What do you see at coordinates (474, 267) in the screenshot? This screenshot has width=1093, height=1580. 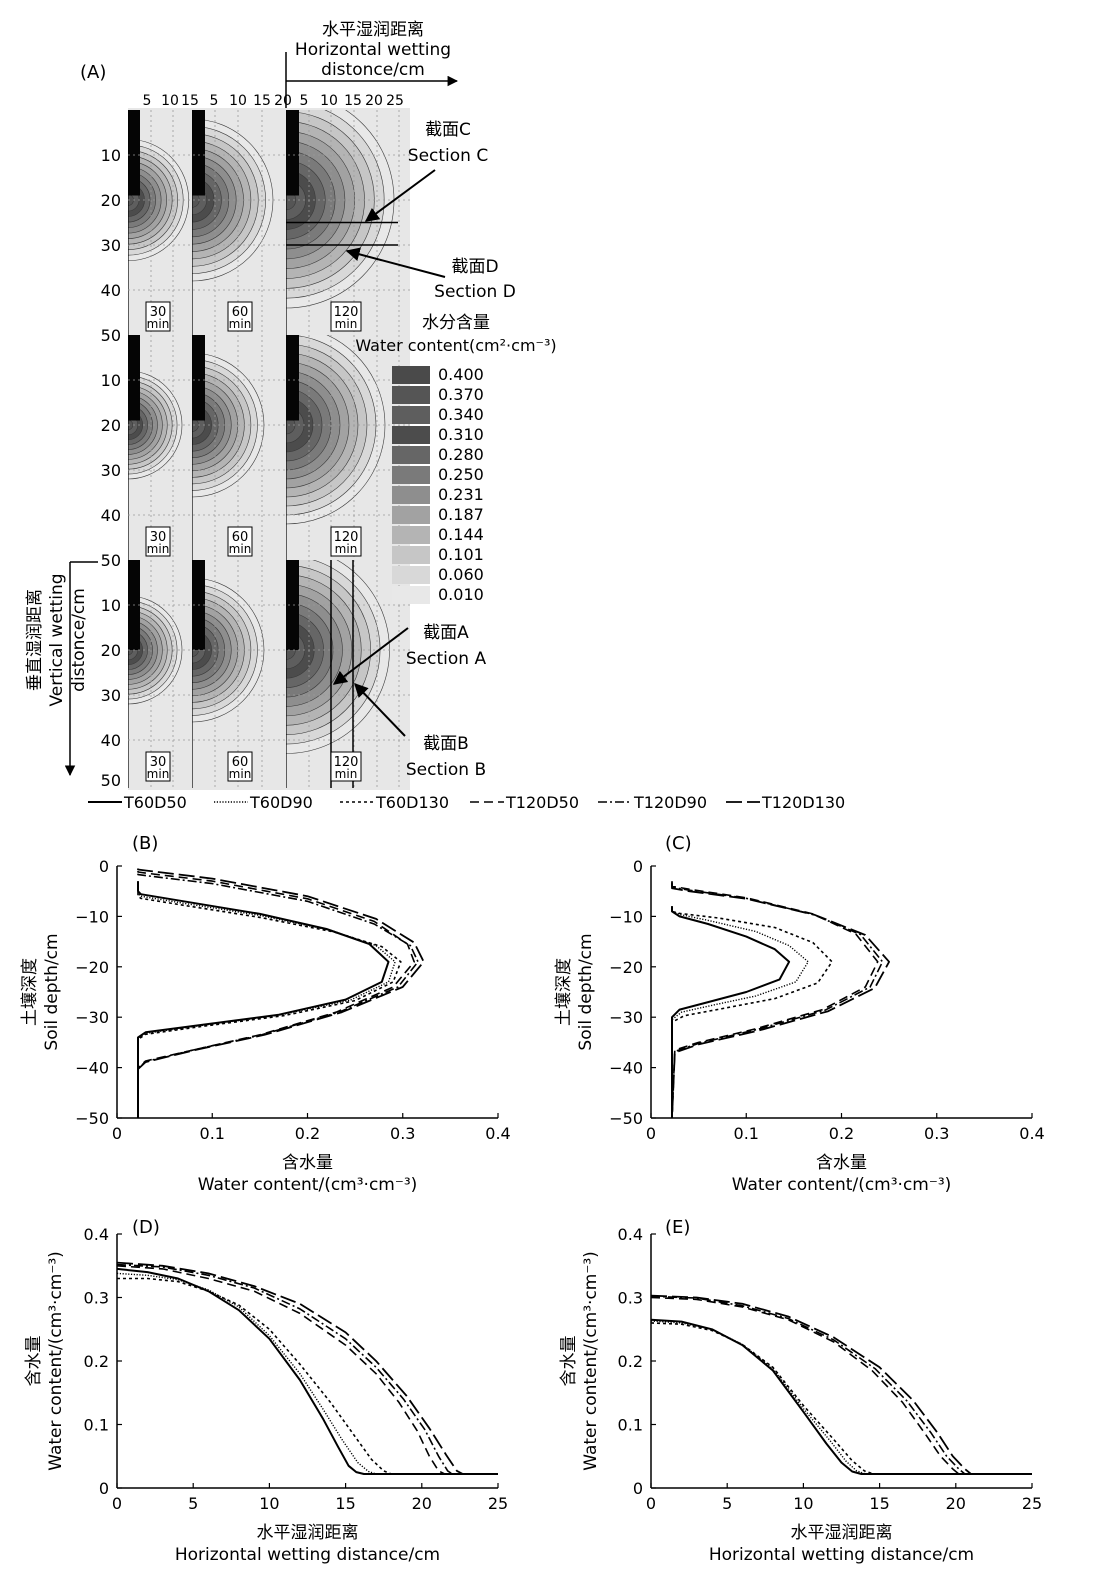 I see `section-d-label-cn: 截面D` at bounding box center [474, 267].